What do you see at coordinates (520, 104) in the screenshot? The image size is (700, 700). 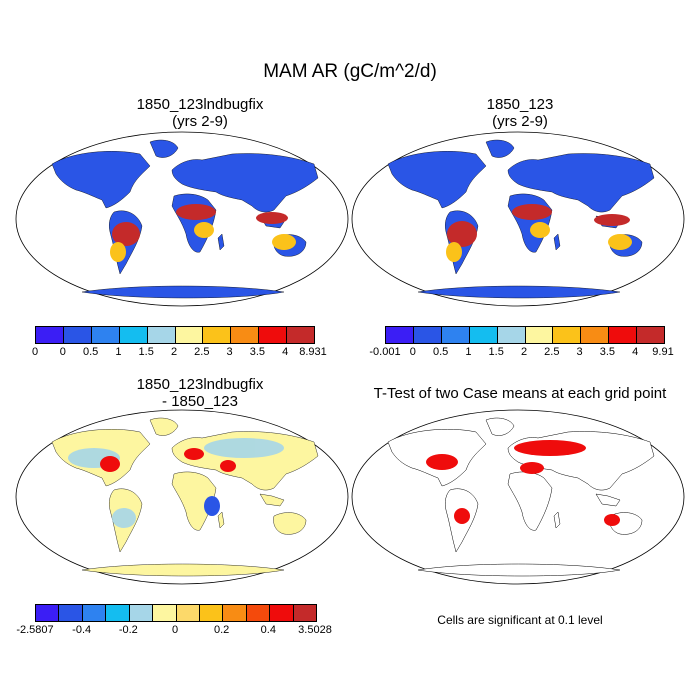 I see `panel-title-2-line1: 1850_123` at bounding box center [520, 104].